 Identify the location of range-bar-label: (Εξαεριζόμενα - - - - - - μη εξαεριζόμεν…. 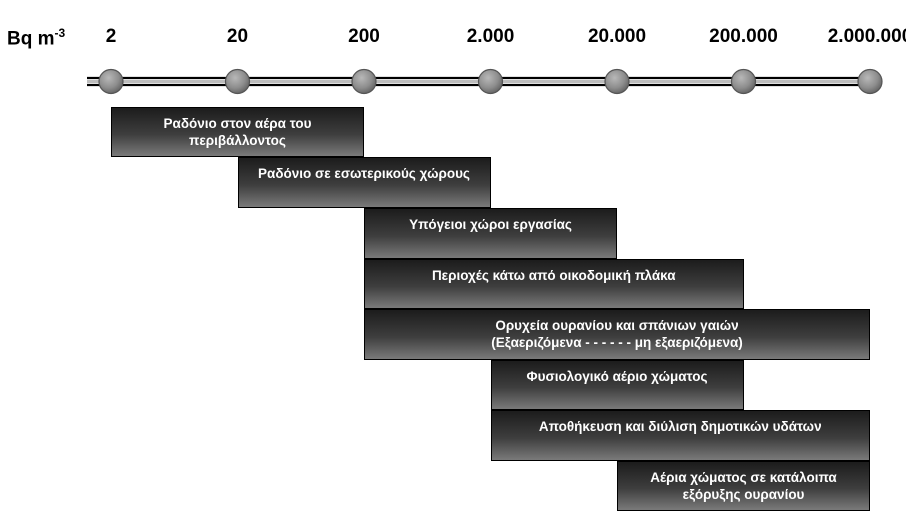
(617, 342).